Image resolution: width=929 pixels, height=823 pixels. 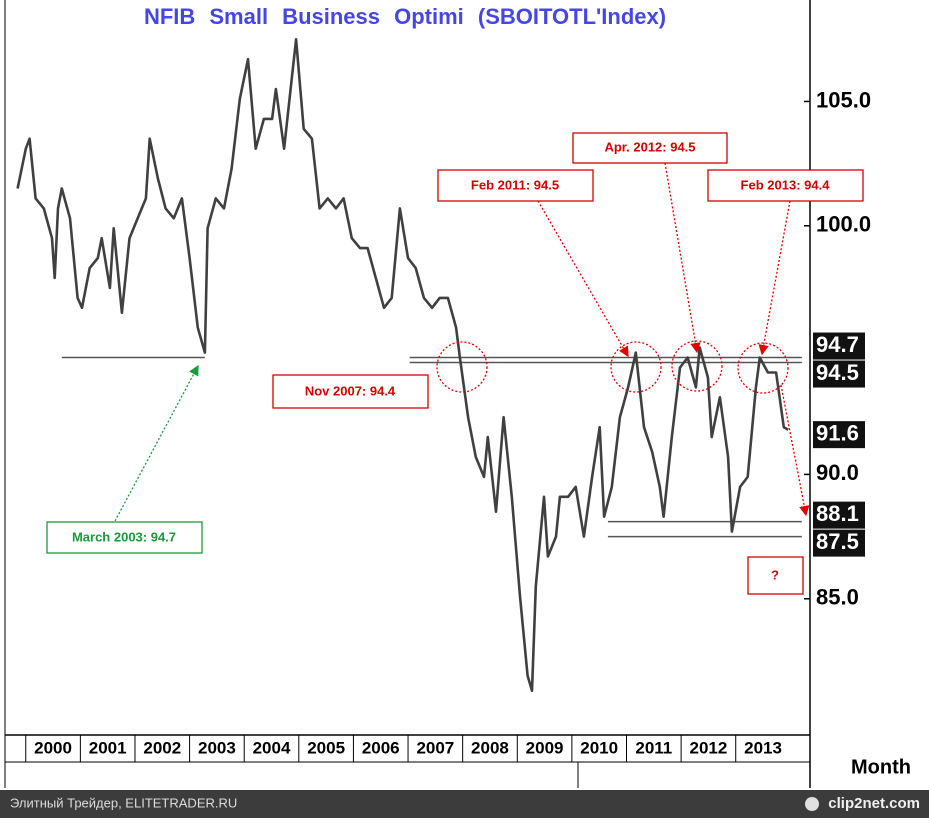 What do you see at coordinates (874, 803) in the screenshot?
I see `footer-logo: clip2net.com` at bounding box center [874, 803].